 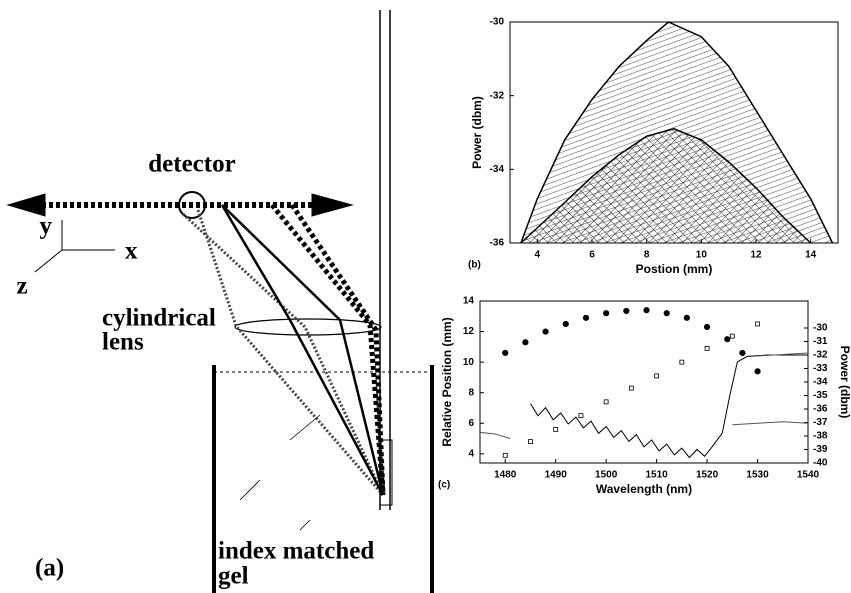 I want to click on x-tick-label: 12, so click(x=756, y=255).